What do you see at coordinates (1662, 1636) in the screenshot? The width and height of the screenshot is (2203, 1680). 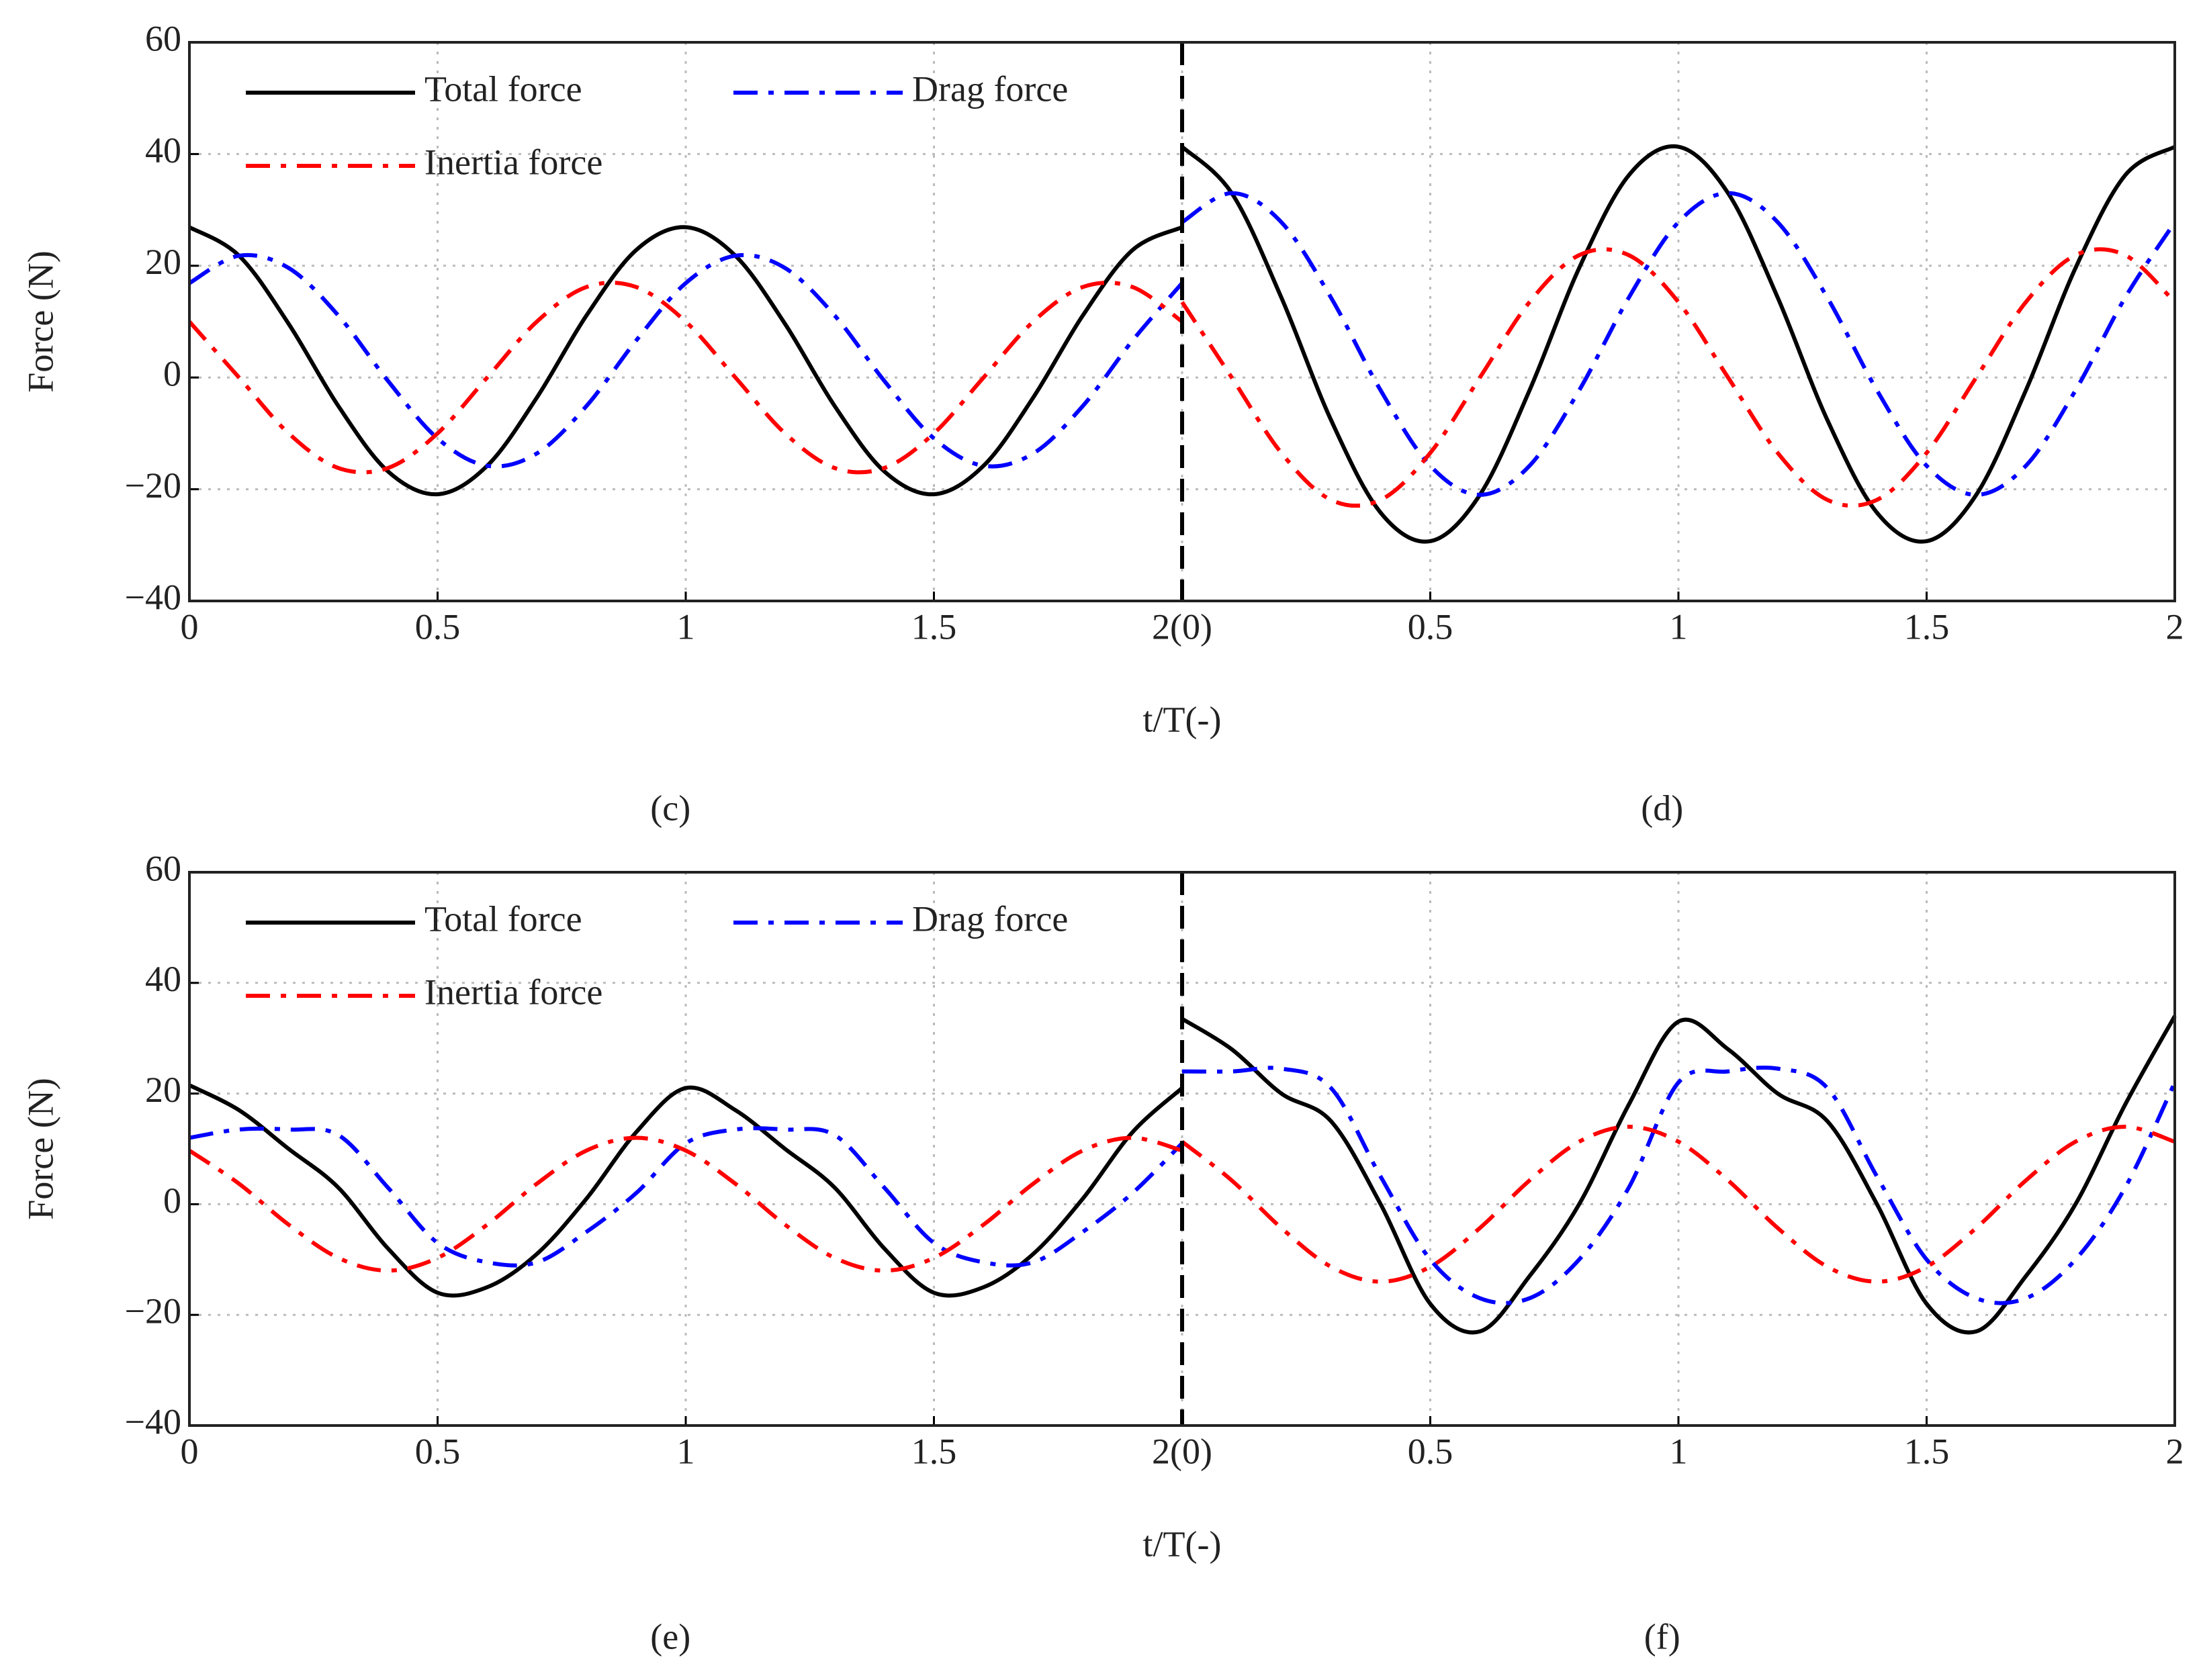 I see `panel-label: (f)` at bounding box center [1662, 1636].